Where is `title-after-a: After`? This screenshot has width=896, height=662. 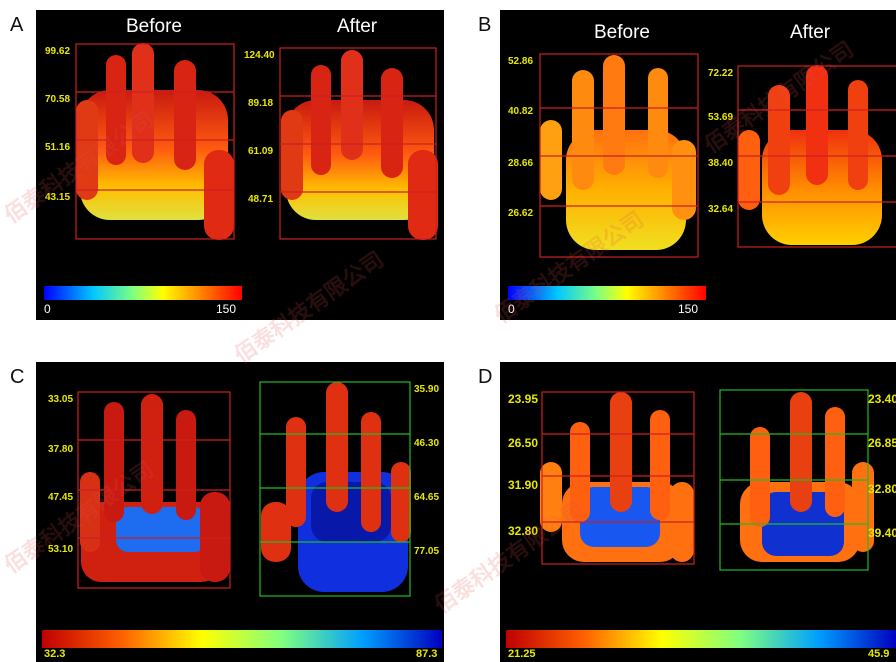
title-after-a: After is located at coordinates (357, 26).